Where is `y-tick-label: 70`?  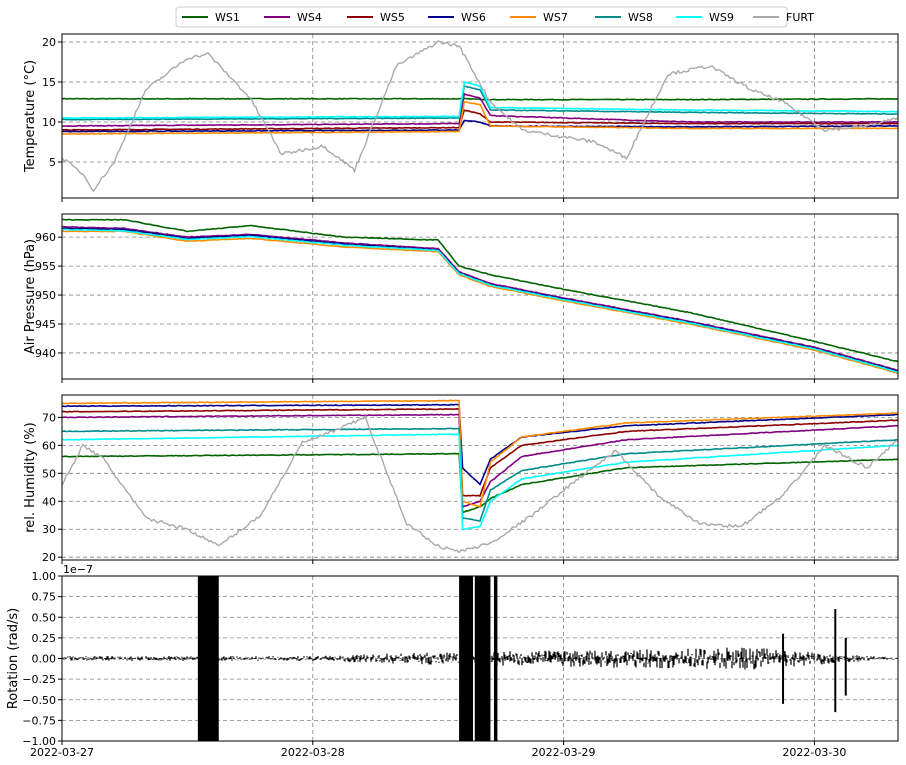 y-tick-label: 70 is located at coordinates (49, 417).